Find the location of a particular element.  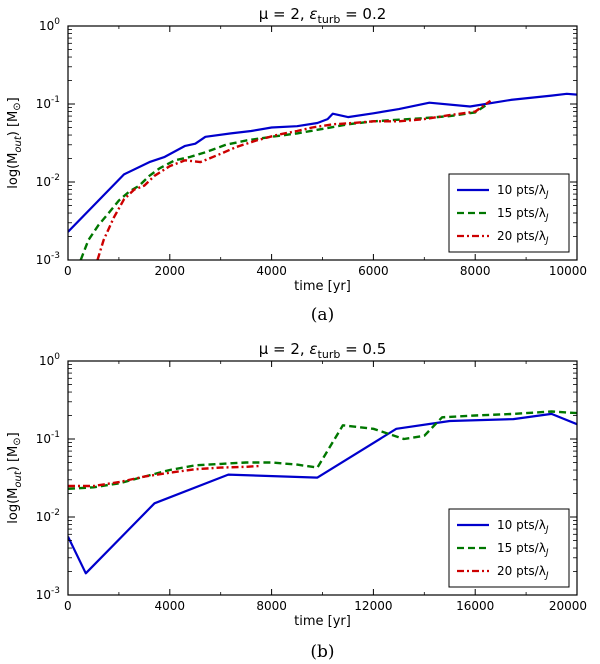

chart-title: μ = 2, εturb = 0.2 is located at coordinates (323, 15).